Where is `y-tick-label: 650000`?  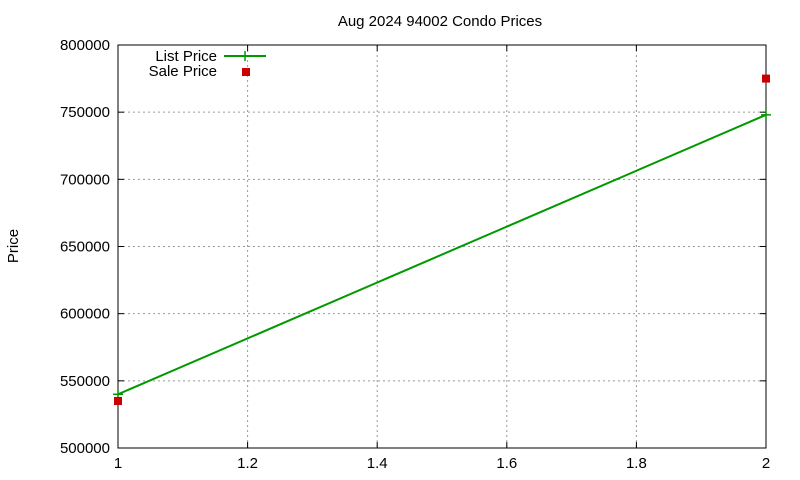 y-tick-label: 650000 is located at coordinates (85, 247).